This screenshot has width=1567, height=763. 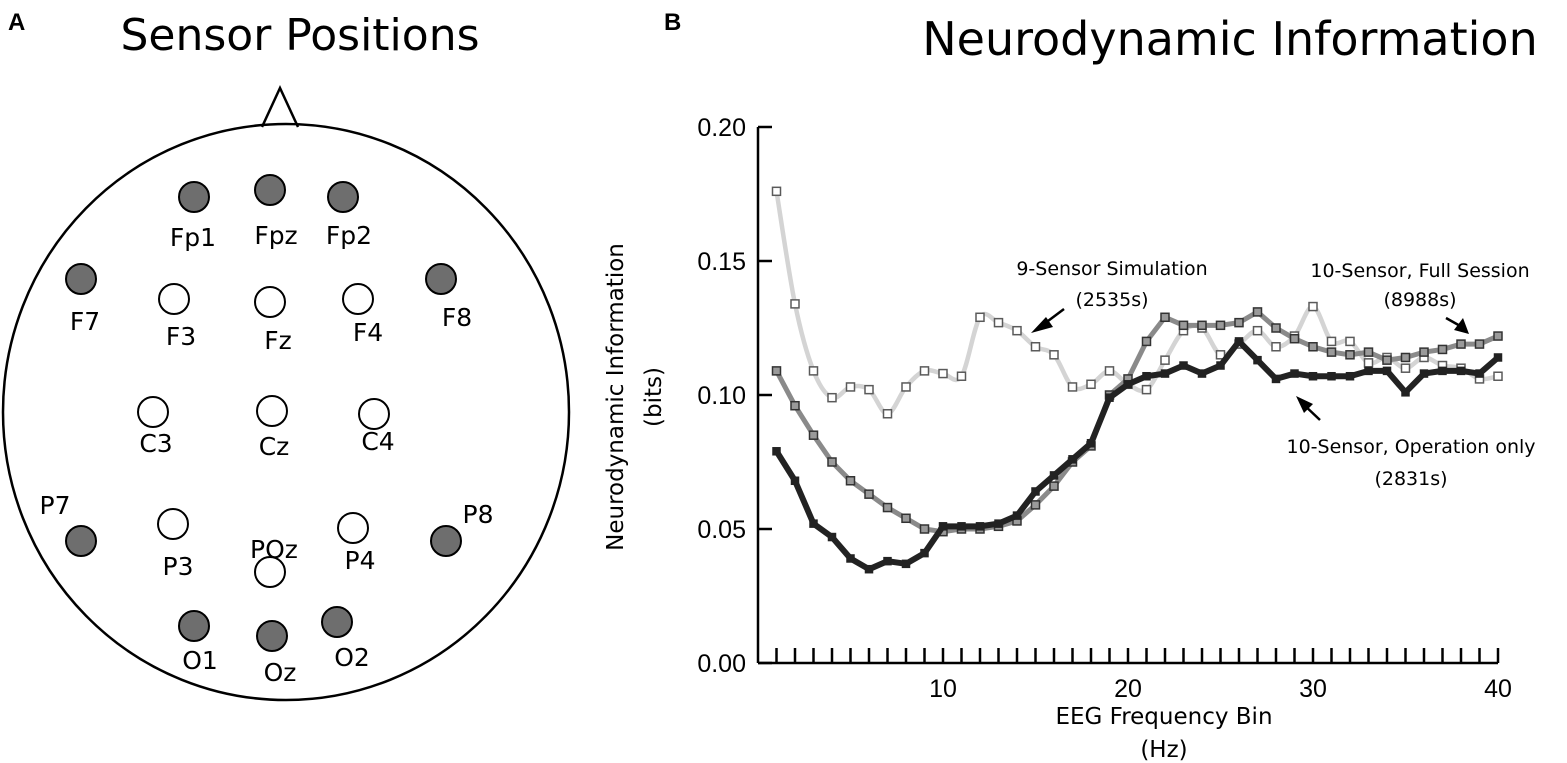 What do you see at coordinates (349, 235) in the screenshot?
I see `sensor-fp2-label: Fp2` at bounding box center [349, 235].